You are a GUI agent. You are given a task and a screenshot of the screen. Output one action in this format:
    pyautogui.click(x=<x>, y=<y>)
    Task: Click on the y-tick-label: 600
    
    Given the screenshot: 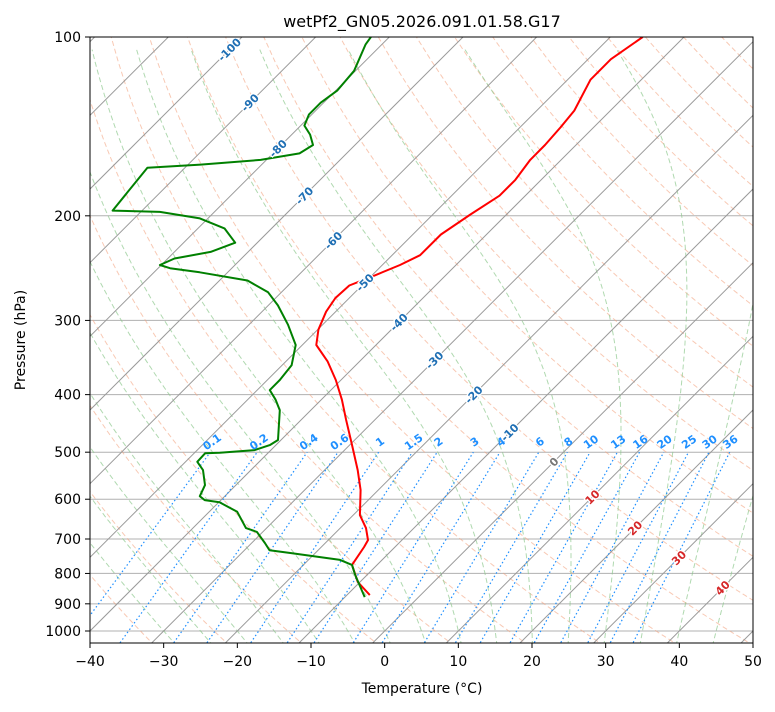 What is the action you would take?
    pyautogui.click(x=67, y=500)
    